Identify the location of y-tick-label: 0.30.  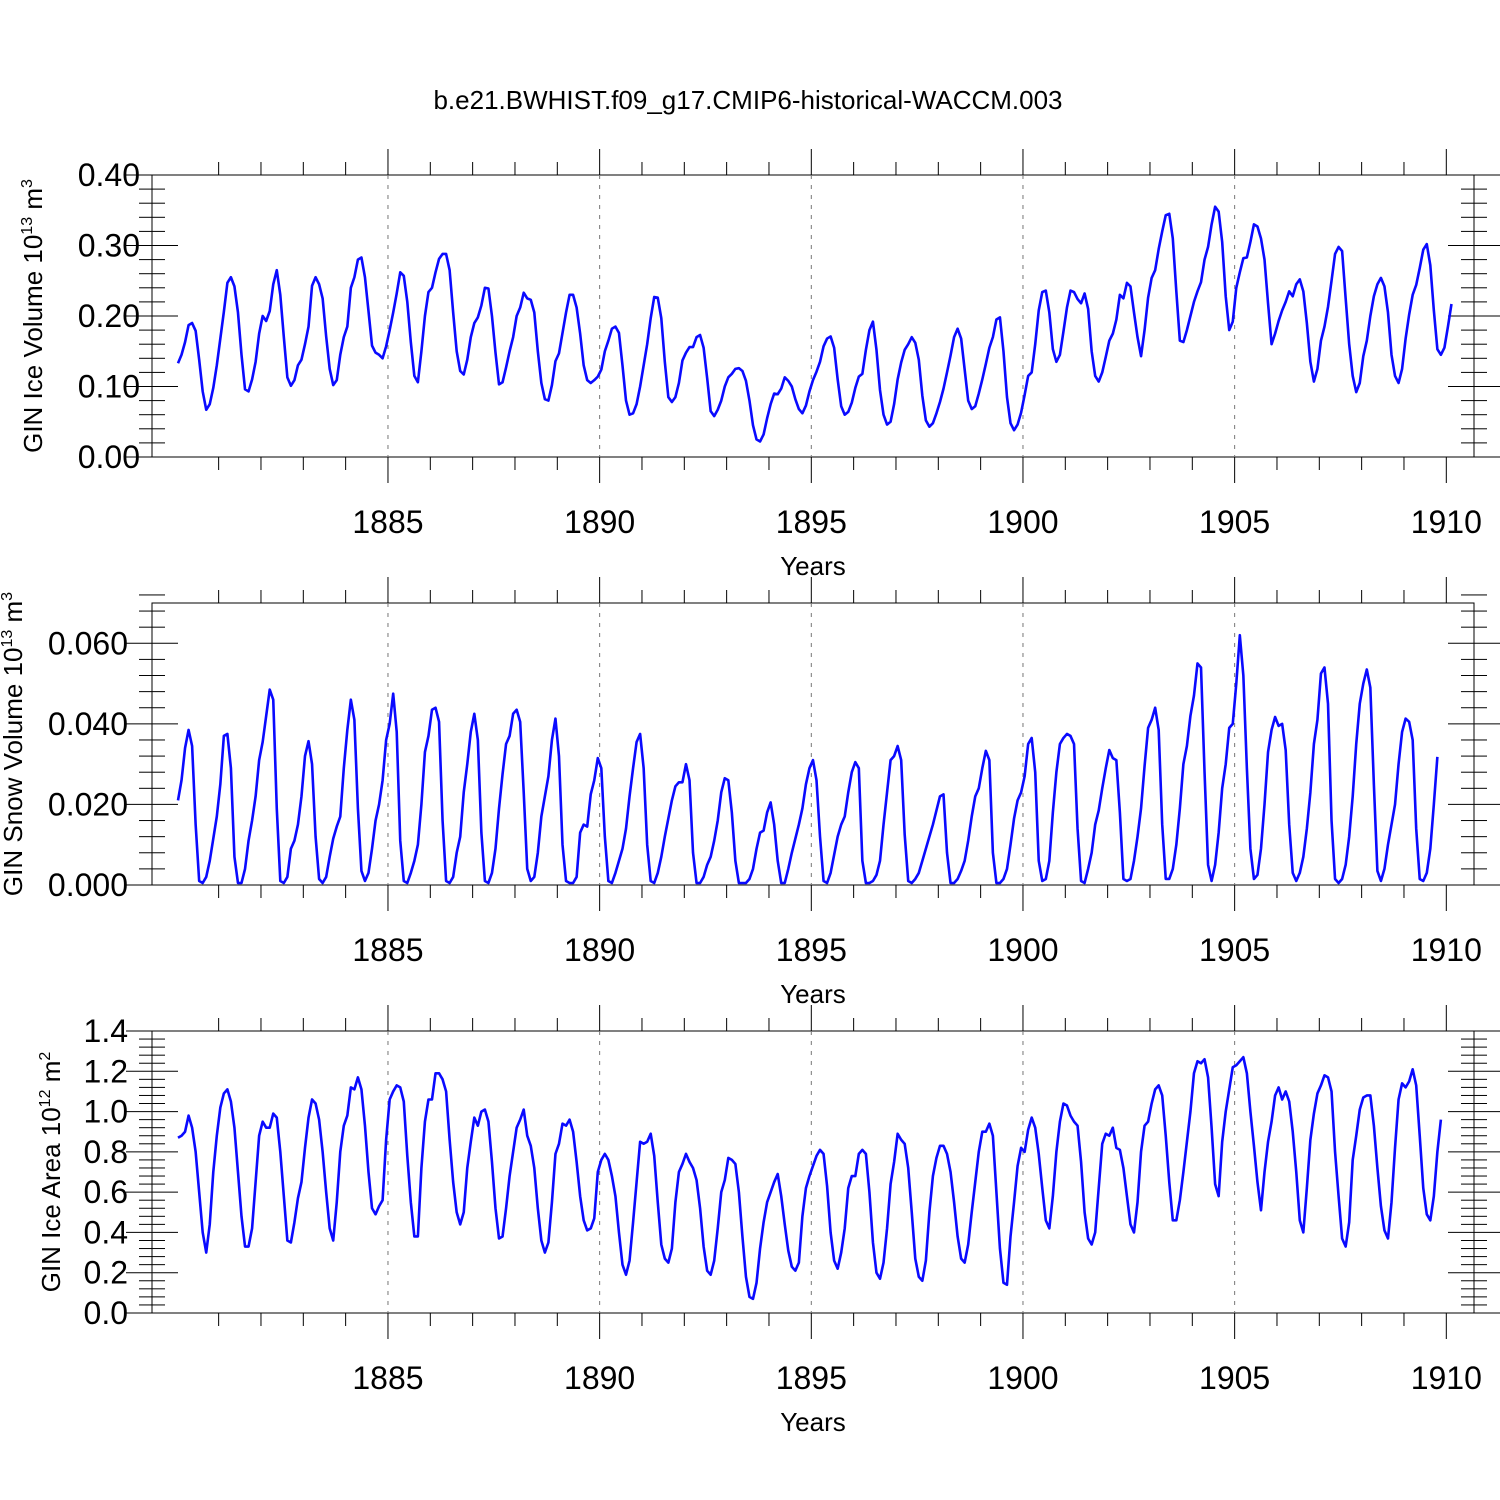
(109, 246).